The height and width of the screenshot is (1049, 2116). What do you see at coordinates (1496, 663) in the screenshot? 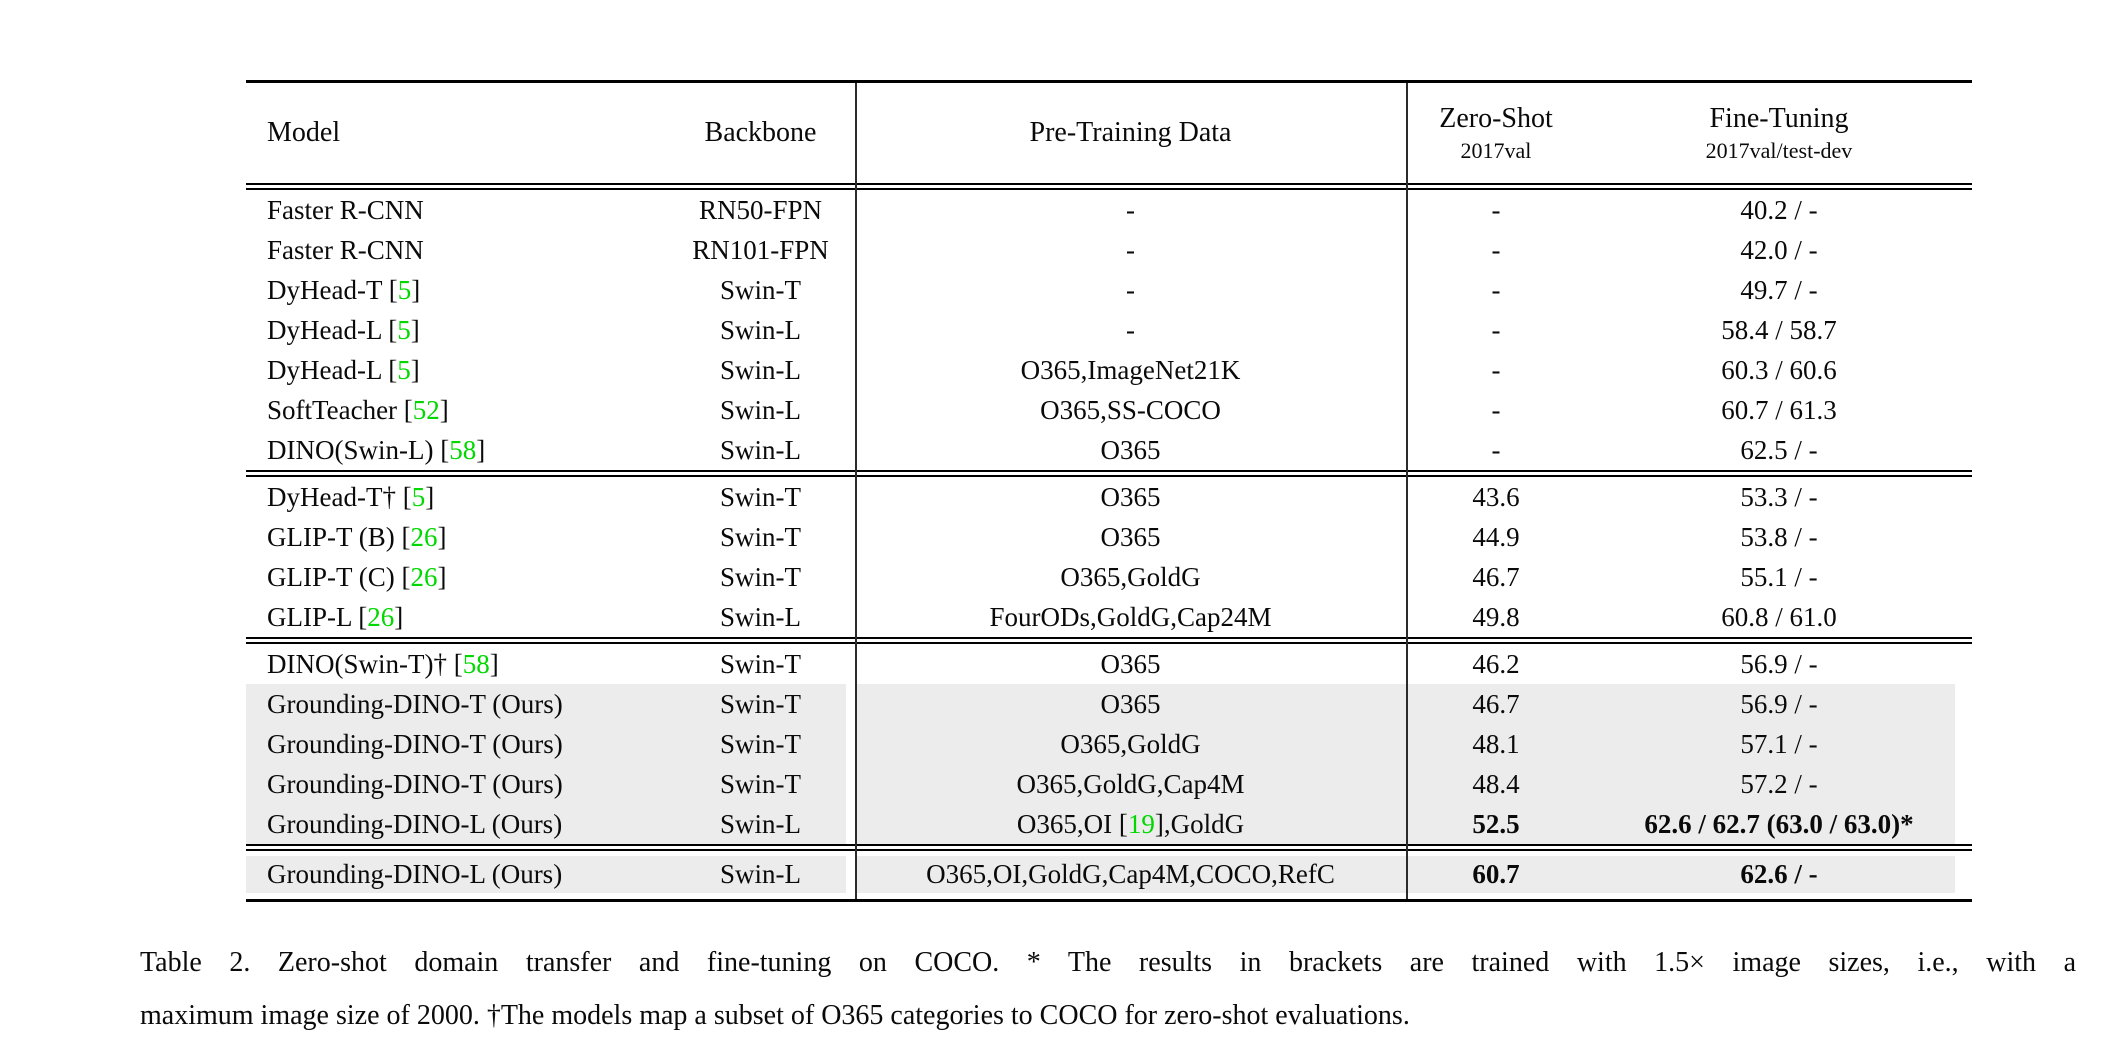
I see `zero-shot-cell: 46.2` at bounding box center [1496, 663].